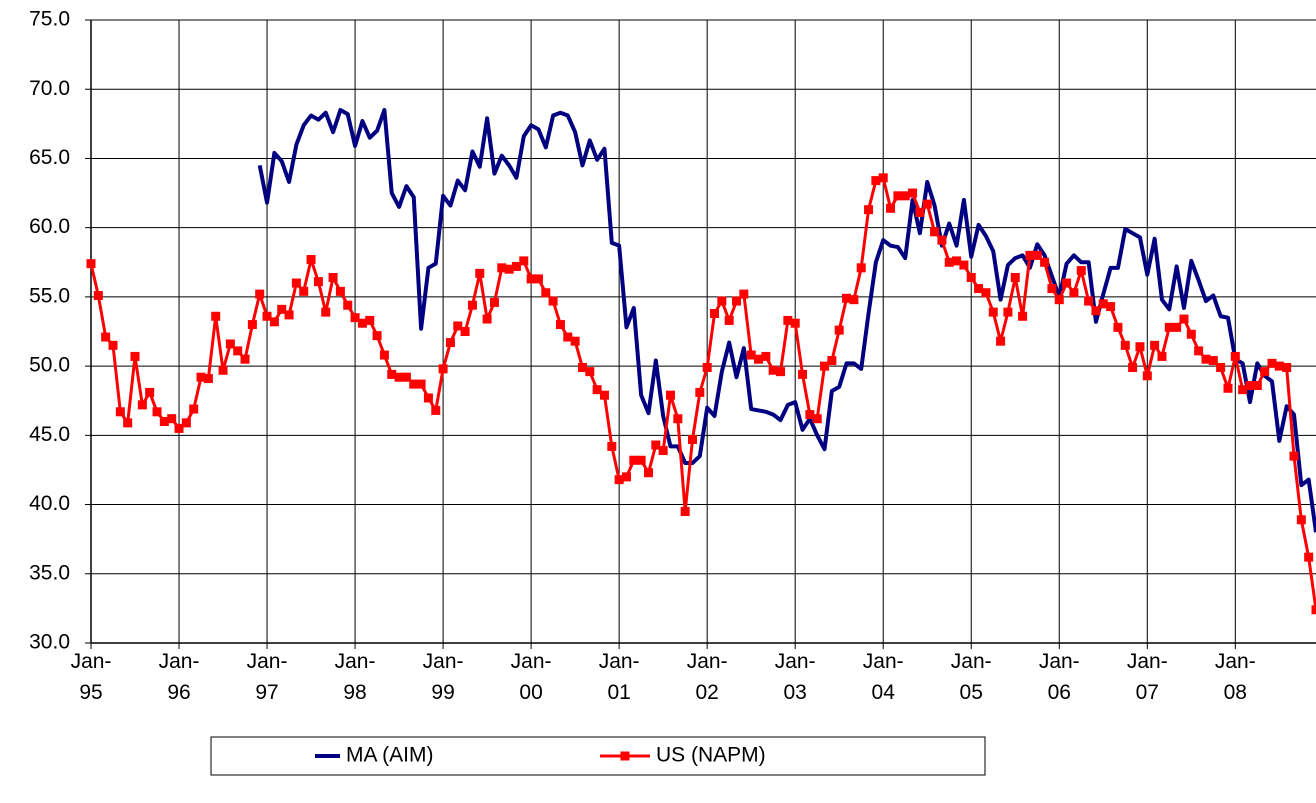 The height and width of the screenshot is (803, 1316). Describe the element at coordinates (49, 434) in the screenshot. I see `y-tick-label: 45.0` at that location.